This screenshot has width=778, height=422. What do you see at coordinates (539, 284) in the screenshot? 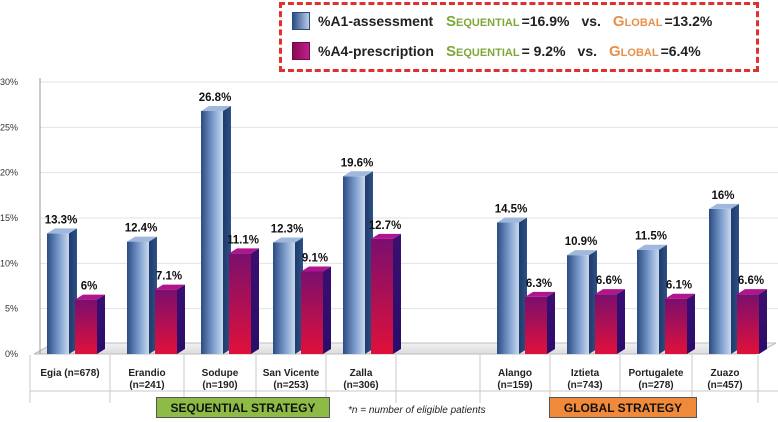
I see `data-label: 6.3%` at bounding box center [539, 284].